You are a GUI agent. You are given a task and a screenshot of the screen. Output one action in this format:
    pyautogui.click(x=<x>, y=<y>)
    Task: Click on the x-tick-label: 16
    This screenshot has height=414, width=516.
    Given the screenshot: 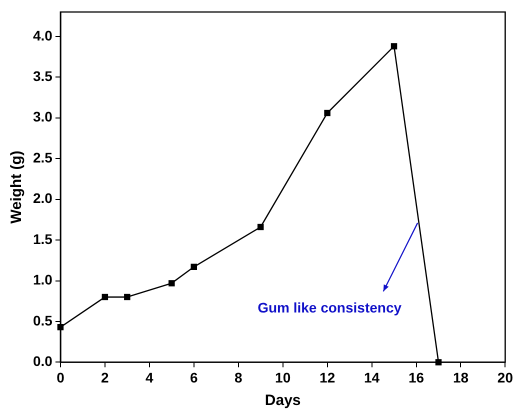 What is the action you would take?
    pyautogui.click(x=416, y=377)
    